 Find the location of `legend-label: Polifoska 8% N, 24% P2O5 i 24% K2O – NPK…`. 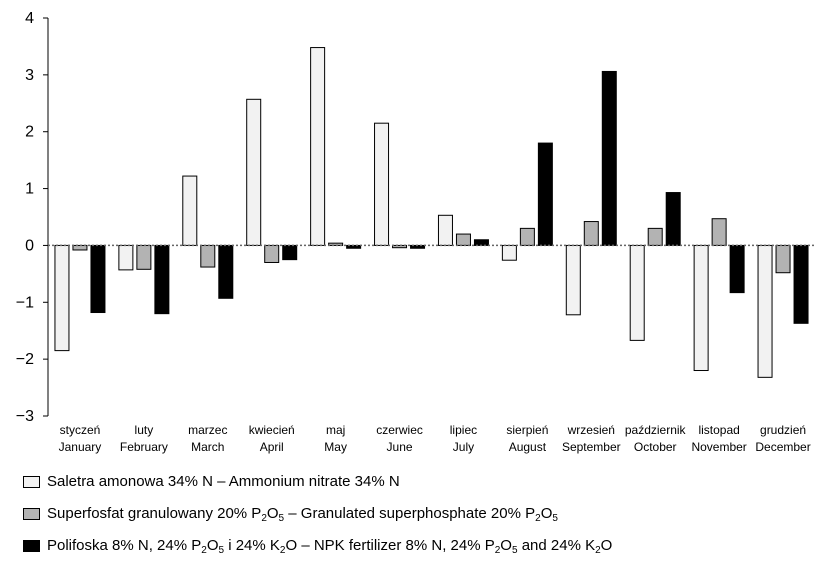

legend-label: Polifoska 8% N, 24% P2O5 i 24% K2O – NPK… is located at coordinates (330, 546).